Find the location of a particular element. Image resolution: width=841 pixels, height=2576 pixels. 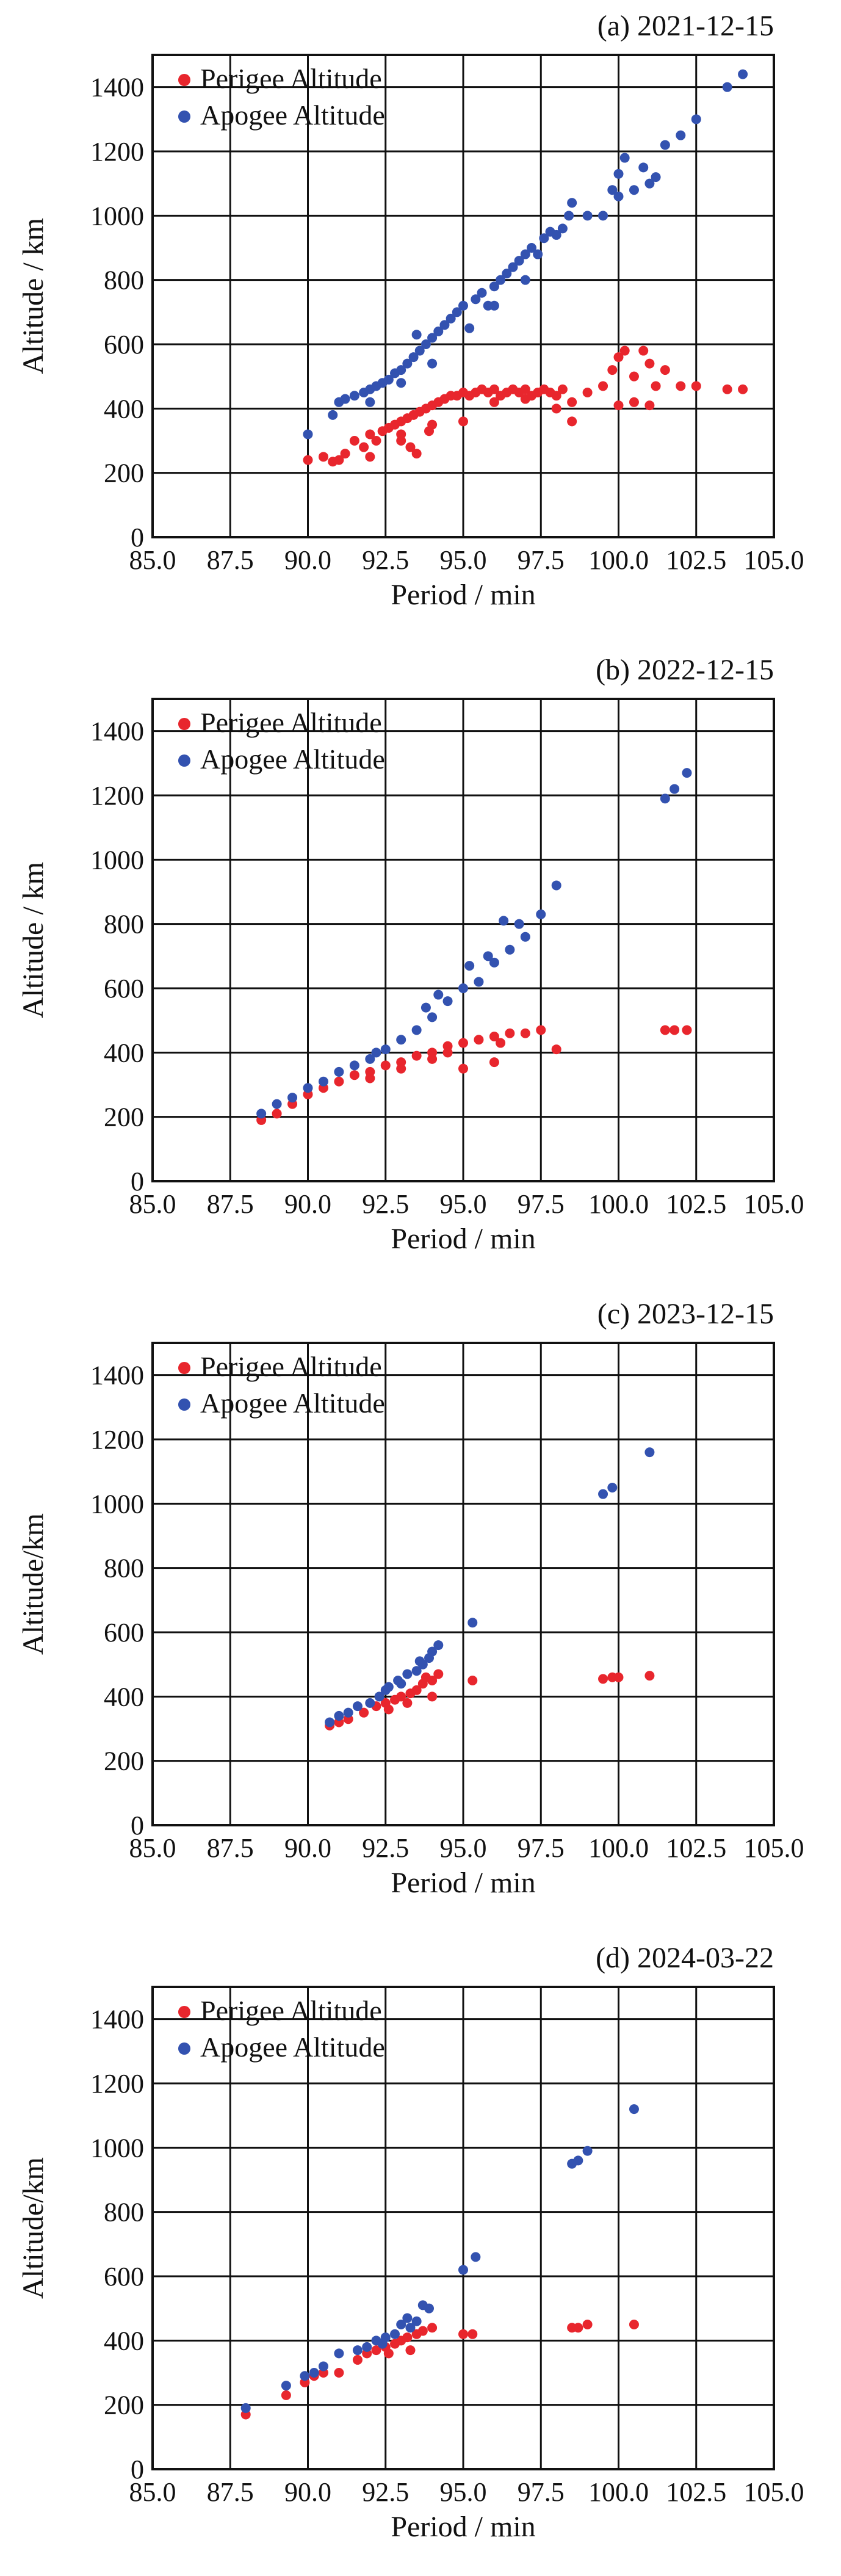

plot-frame is located at coordinates (463, 940).